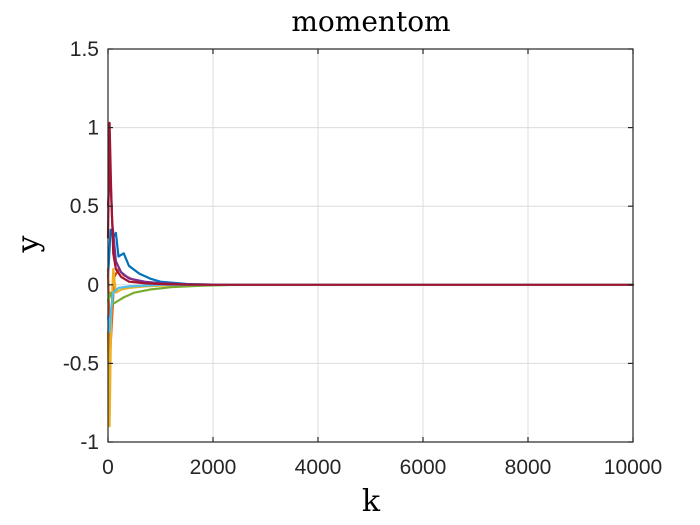 The width and height of the screenshot is (700, 525). I want to click on x-tick-label: 0, so click(108, 467).